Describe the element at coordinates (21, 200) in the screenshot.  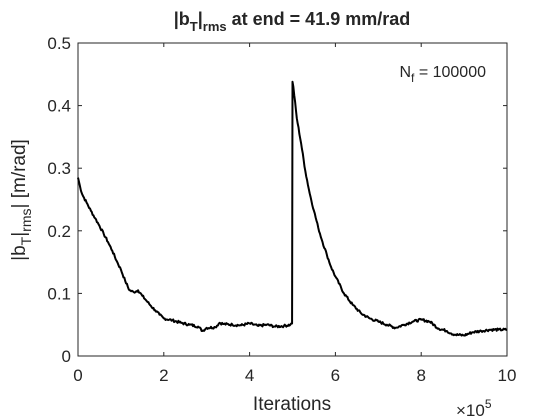
I see `y-axis-label: |bT|rms| [m/rad]` at that location.